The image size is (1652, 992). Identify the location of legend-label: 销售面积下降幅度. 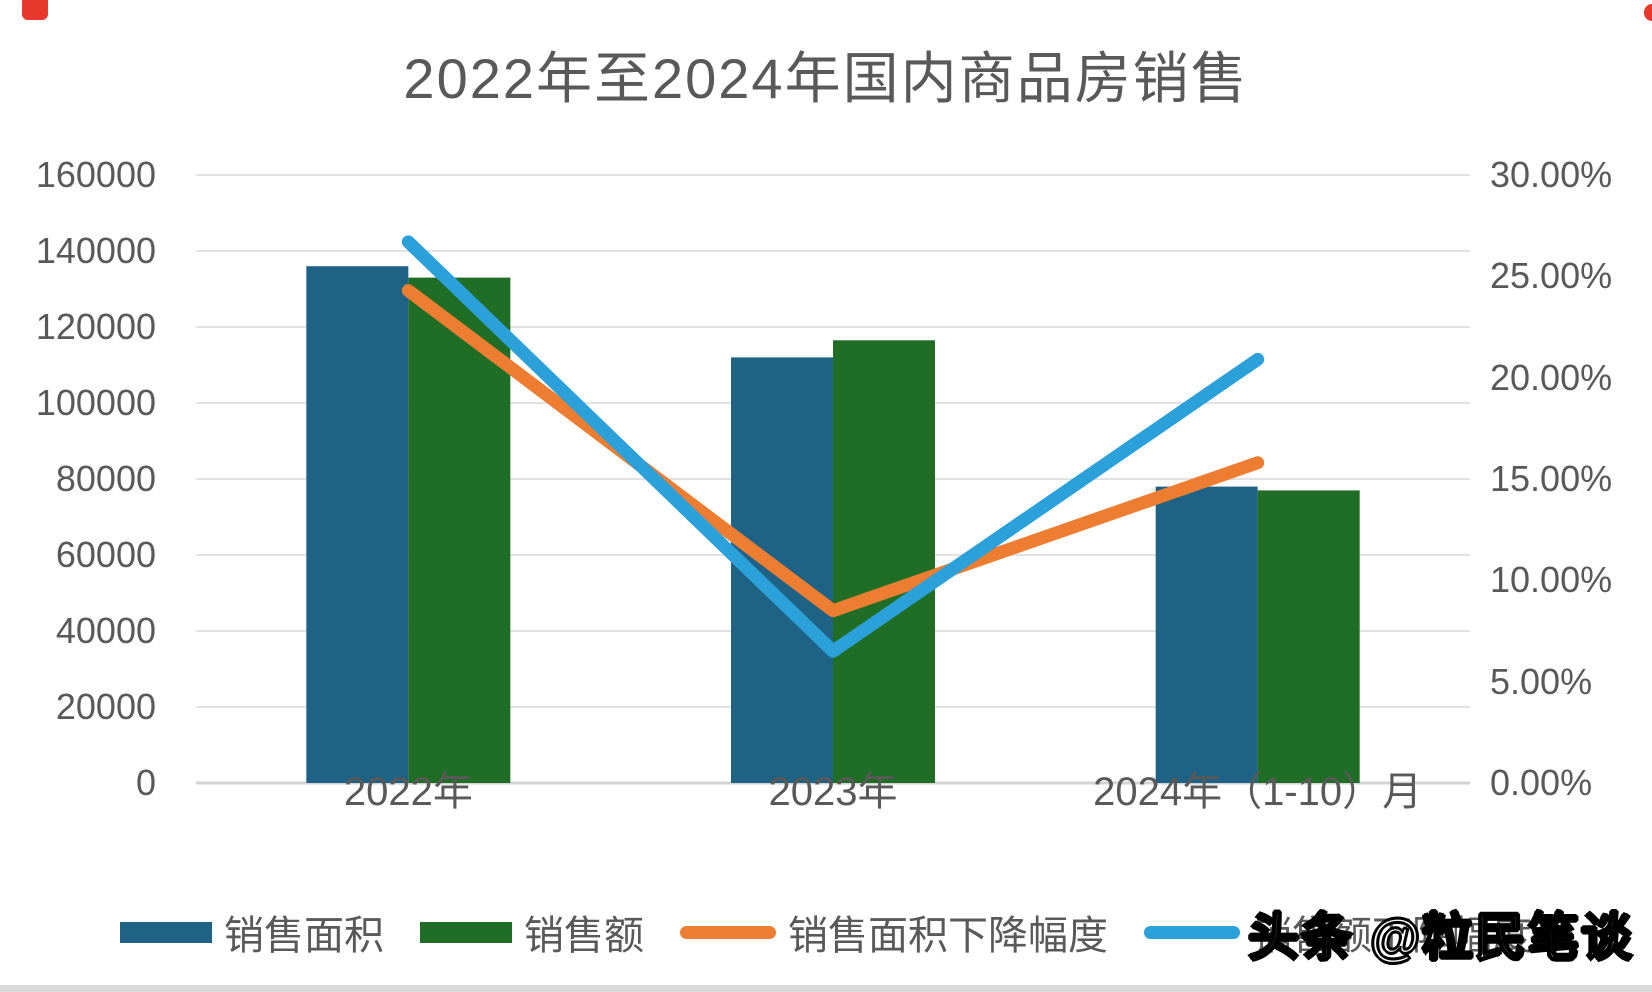
(948, 936).